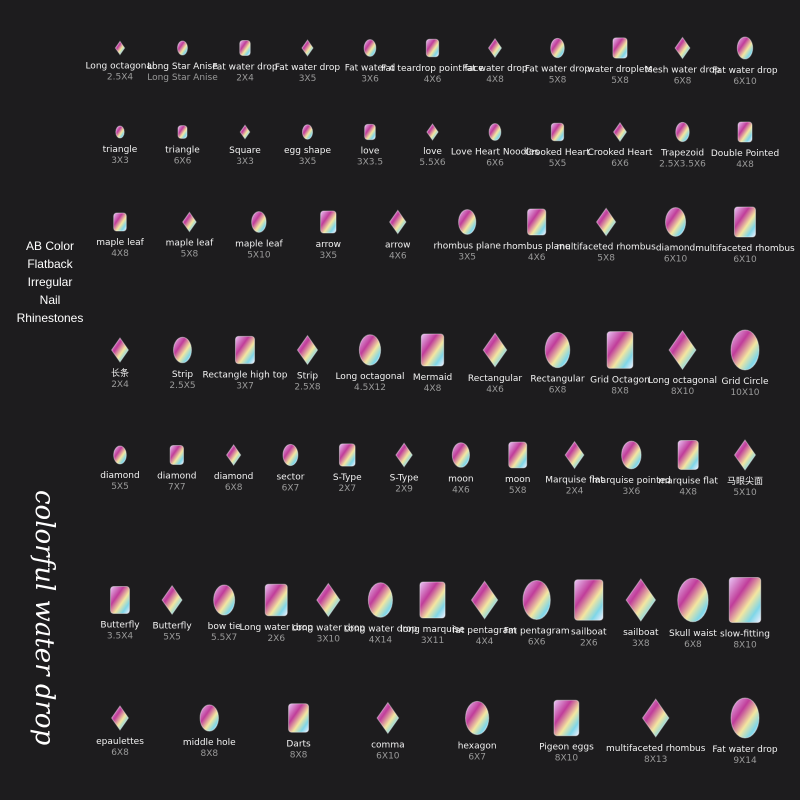  Describe the element at coordinates (224, 627) in the screenshot. I see `item-name: bow tie` at that location.